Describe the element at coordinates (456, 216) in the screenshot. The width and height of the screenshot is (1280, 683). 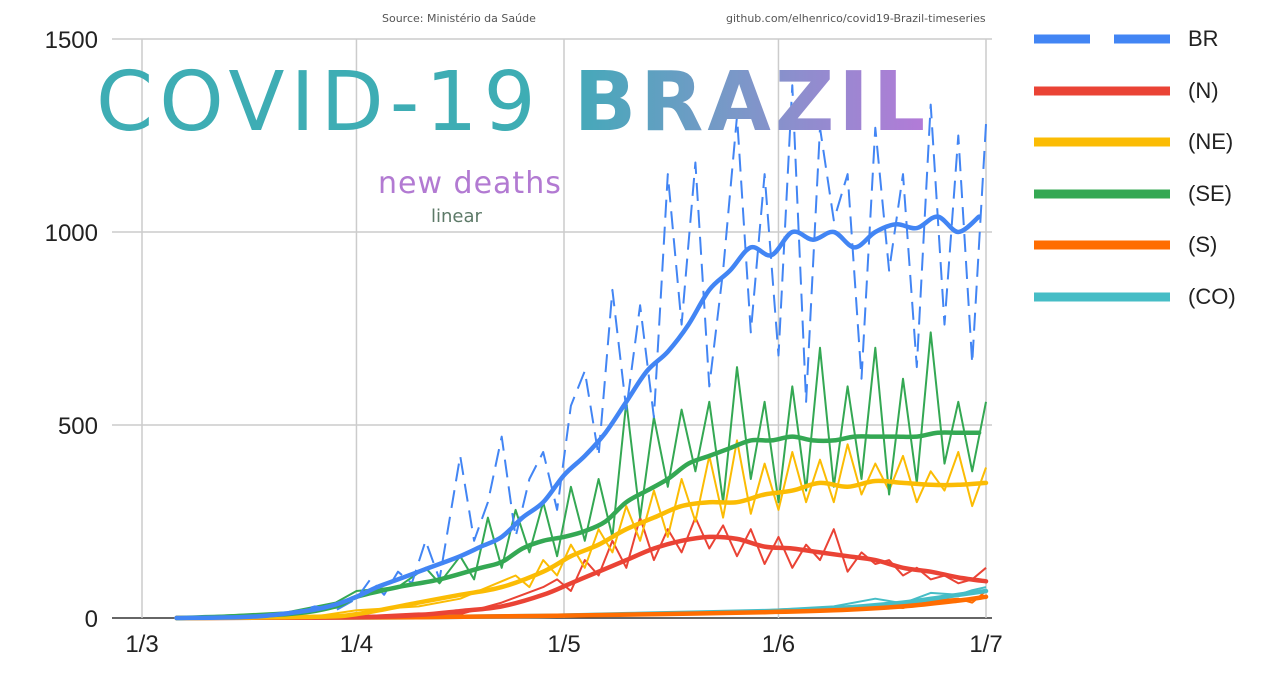
I see `scale-label: linear` at that location.